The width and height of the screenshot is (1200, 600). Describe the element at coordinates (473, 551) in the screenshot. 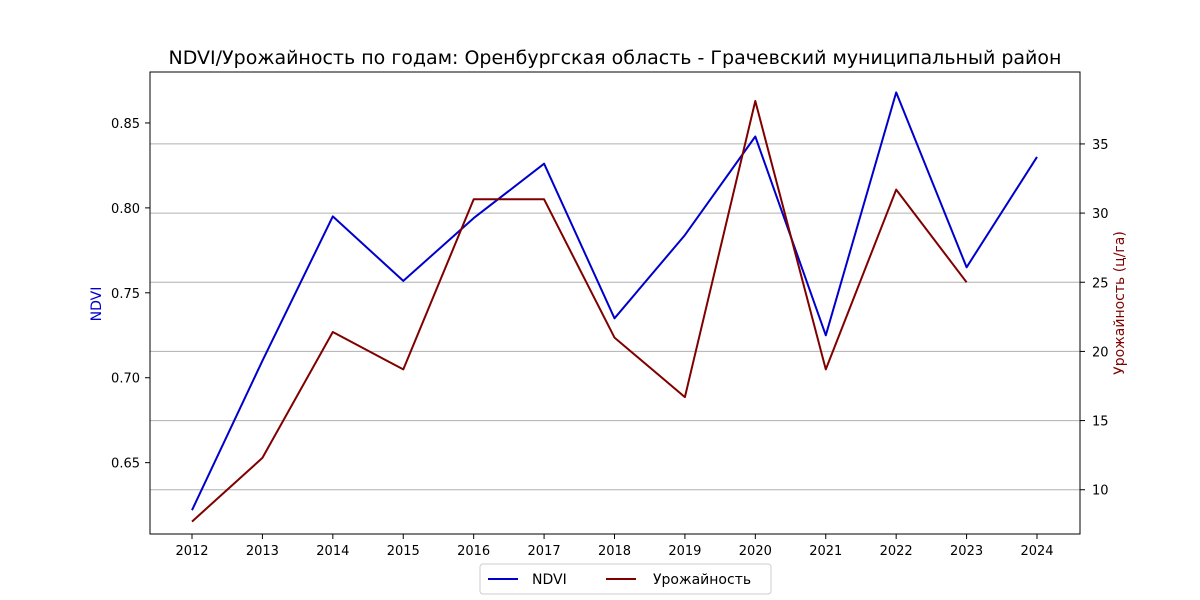

I see `x-tick-label: 2016` at that location.